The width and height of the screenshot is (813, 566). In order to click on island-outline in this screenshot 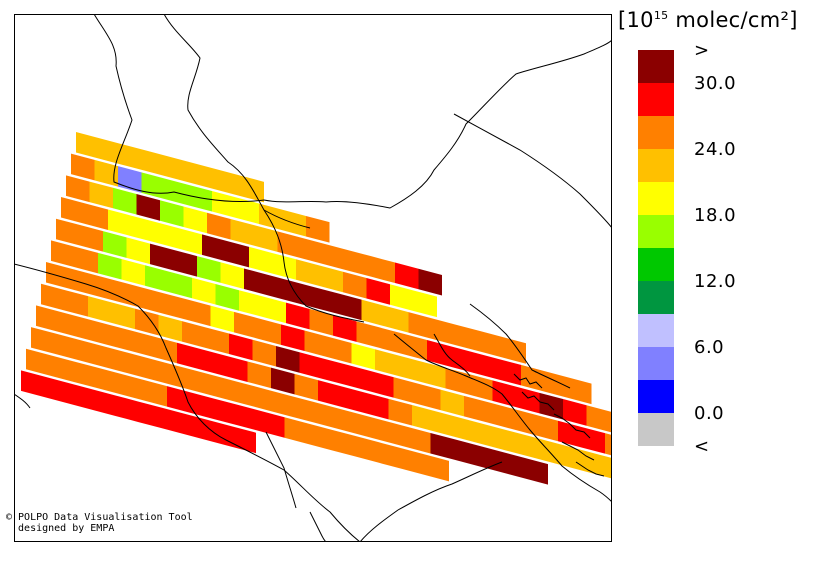, I will do `click(590, 469)`.